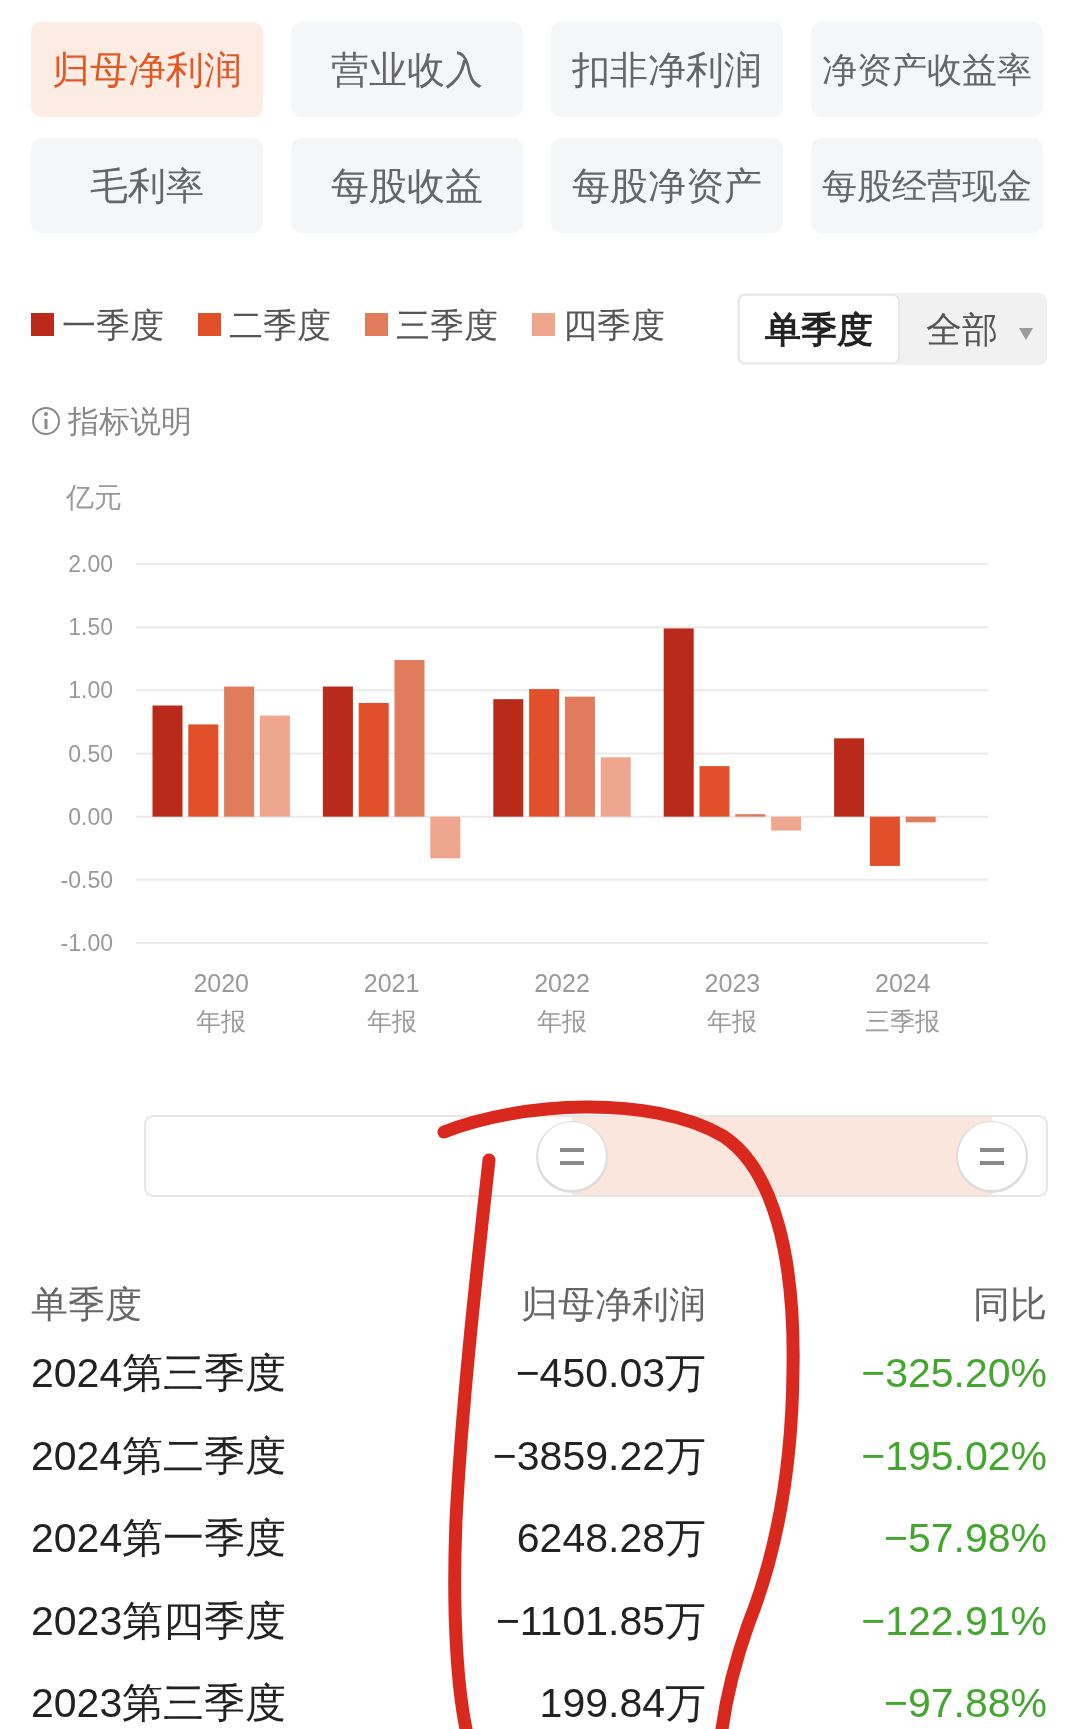  What do you see at coordinates (407, 185) in the screenshot?
I see `metric-tab: 每股收益` at bounding box center [407, 185].